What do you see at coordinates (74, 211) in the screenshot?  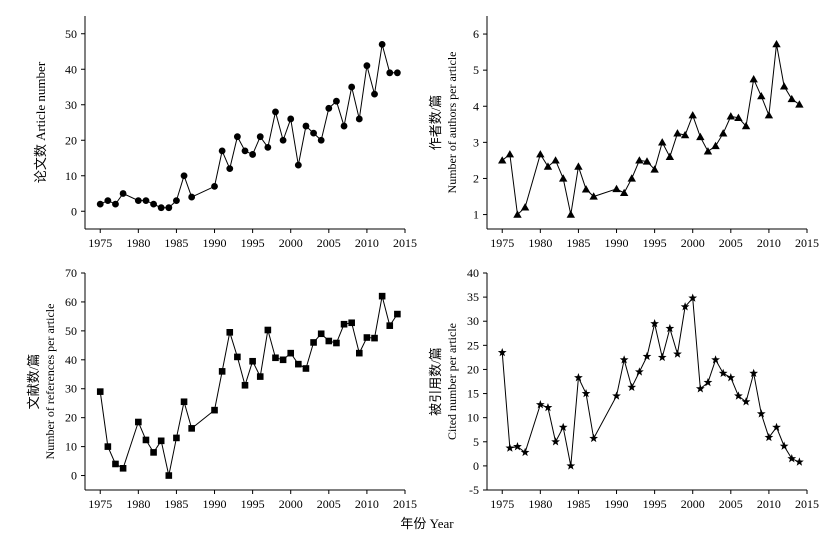 I see `y-tick-label: 0` at bounding box center [74, 211].